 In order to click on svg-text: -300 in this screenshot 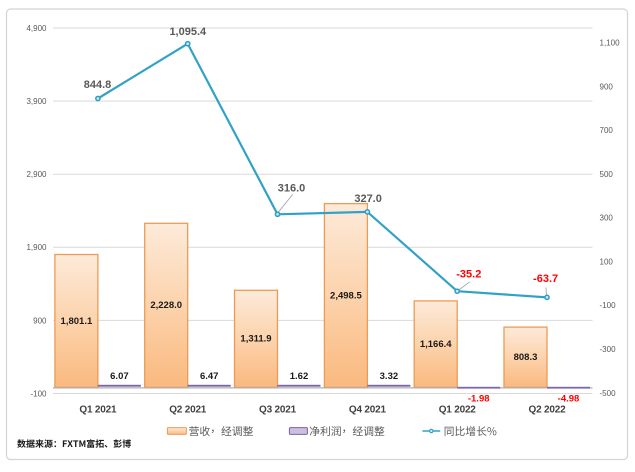, I will do `click(608, 349)`.